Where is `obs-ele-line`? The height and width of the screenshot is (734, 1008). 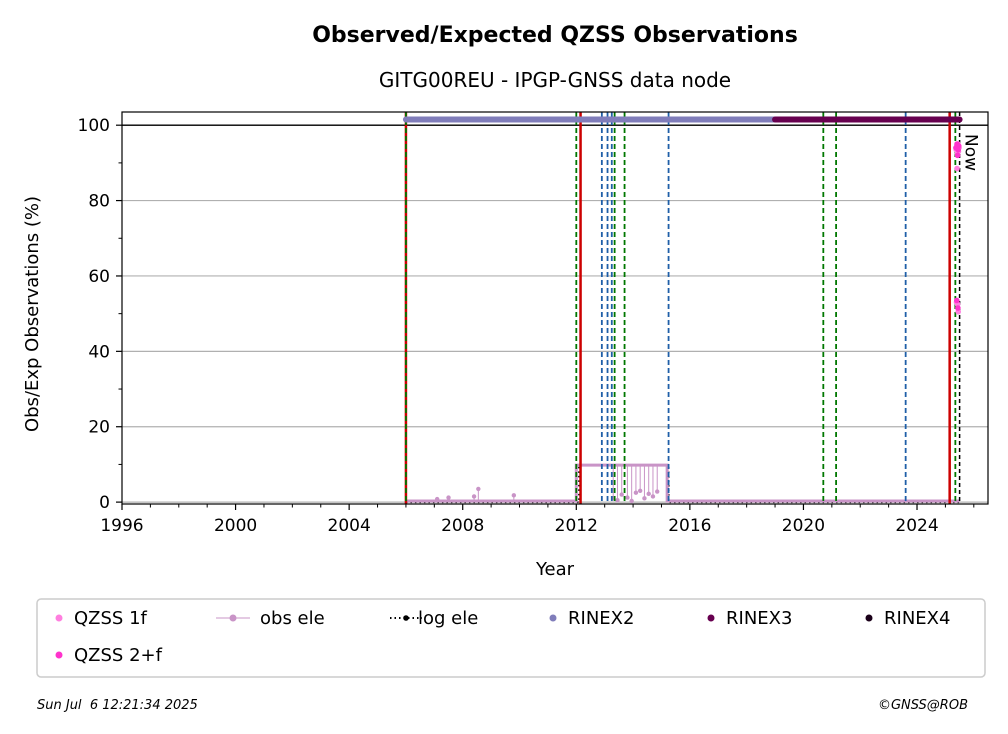
obs-ele-line is located at coordinates (682, 483).